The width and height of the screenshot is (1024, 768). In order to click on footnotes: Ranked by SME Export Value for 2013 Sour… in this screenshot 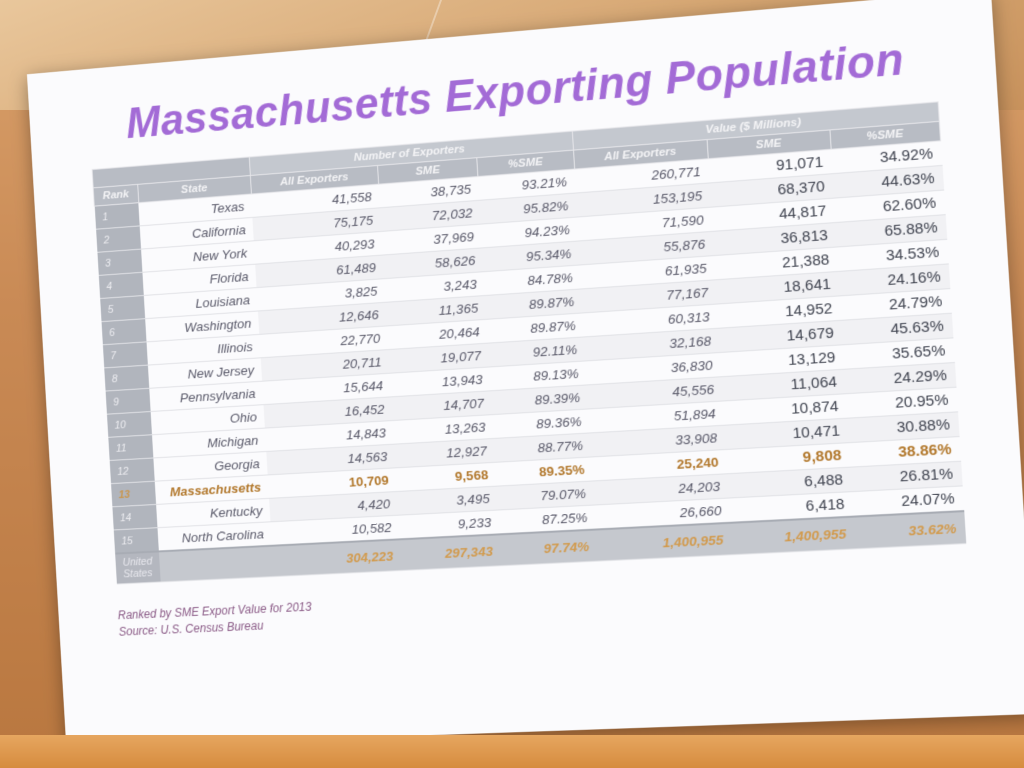, I will do `click(543, 605)`.